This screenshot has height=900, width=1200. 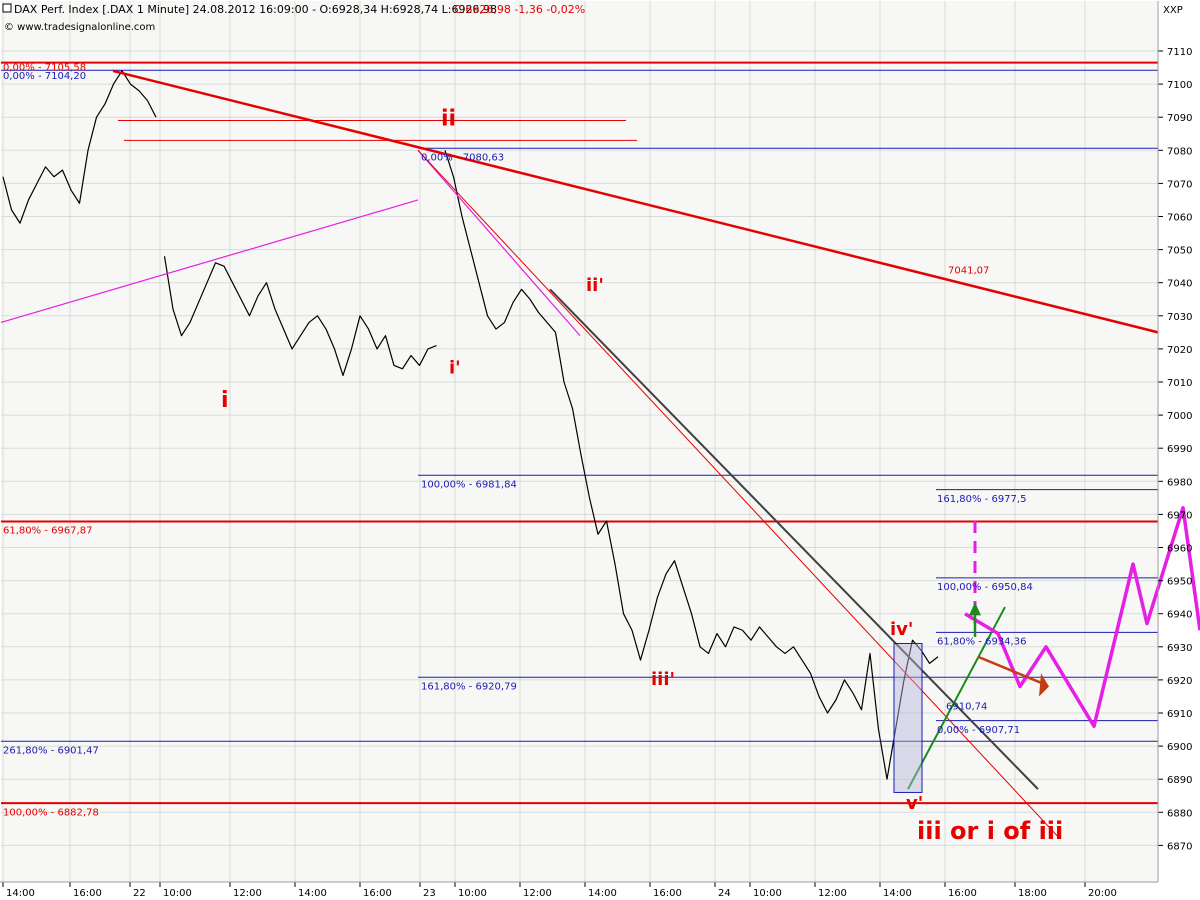 What do you see at coordinates (956, 698) in the screenshot?
I see `green-trendline` at bounding box center [956, 698].